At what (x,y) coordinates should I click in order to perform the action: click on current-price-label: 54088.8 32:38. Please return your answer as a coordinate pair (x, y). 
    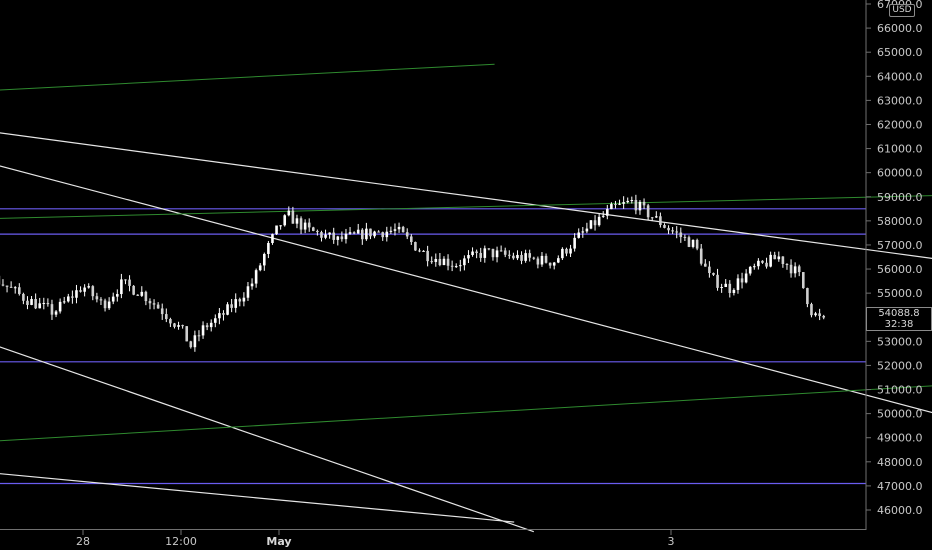
    Looking at the image, I should click on (899, 319).